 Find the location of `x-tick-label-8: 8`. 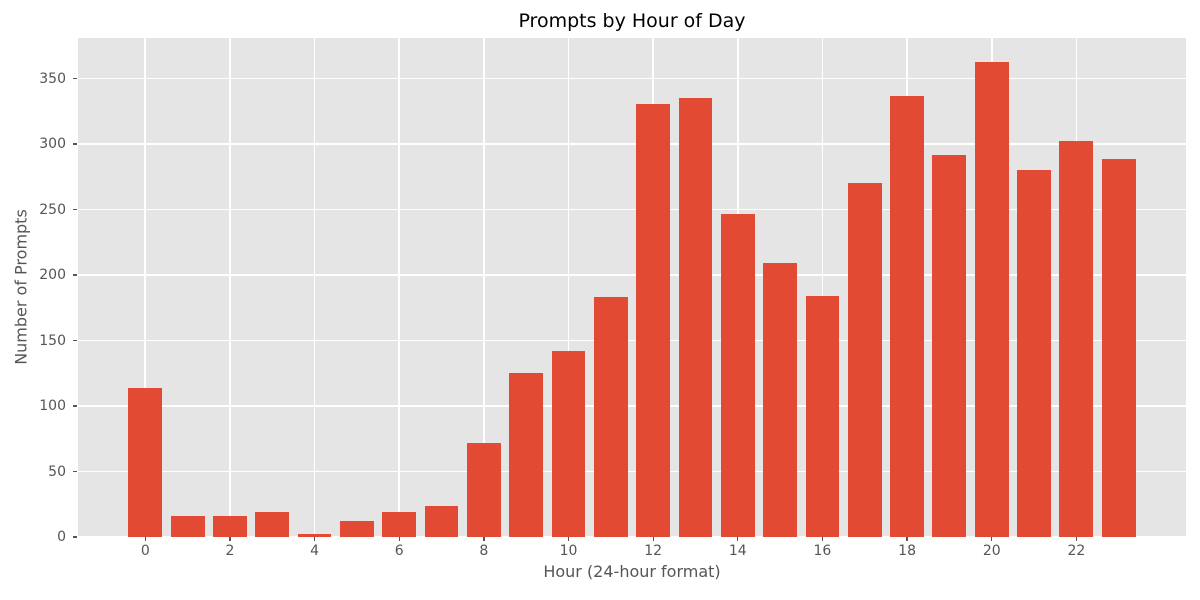

x-tick-label-8: 8 is located at coordinates (484, 551).